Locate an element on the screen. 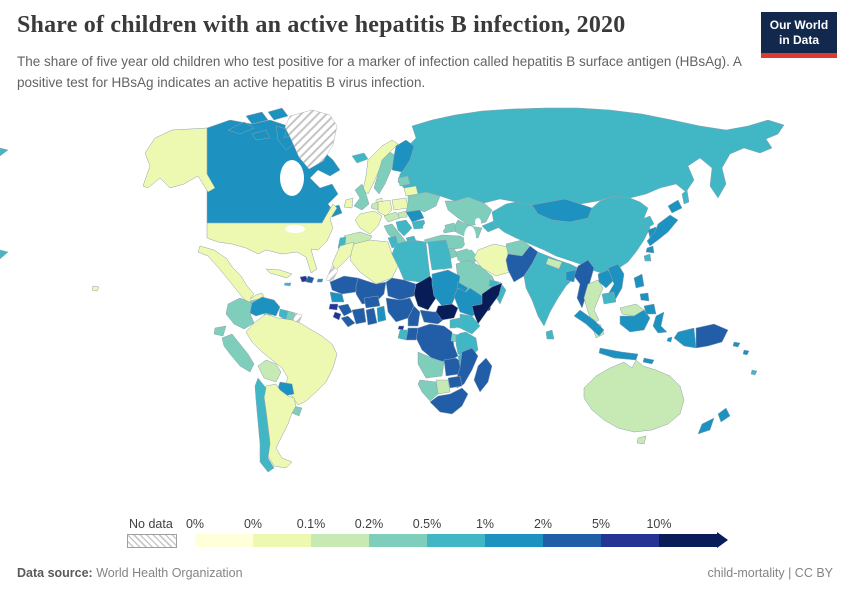  owid-logo-line1: Our World is located at coordinates (799, 25).